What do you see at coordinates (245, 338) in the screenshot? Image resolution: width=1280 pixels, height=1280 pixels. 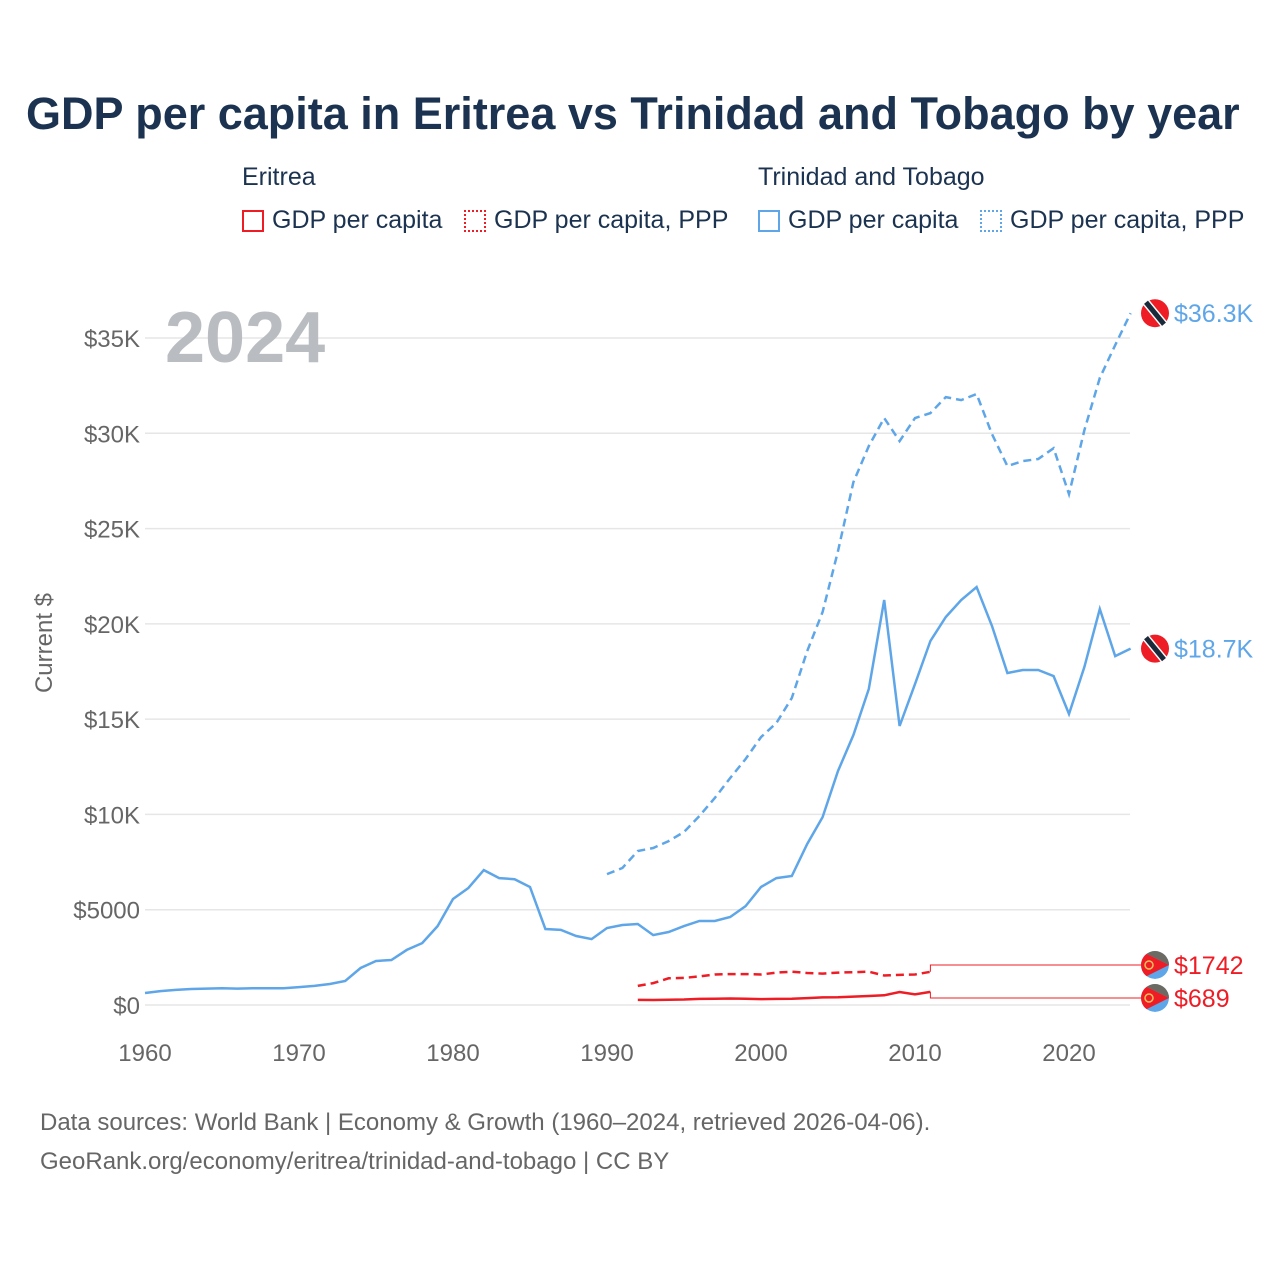 I see `year-watermark: 2024` at bounding box center [245, 338].